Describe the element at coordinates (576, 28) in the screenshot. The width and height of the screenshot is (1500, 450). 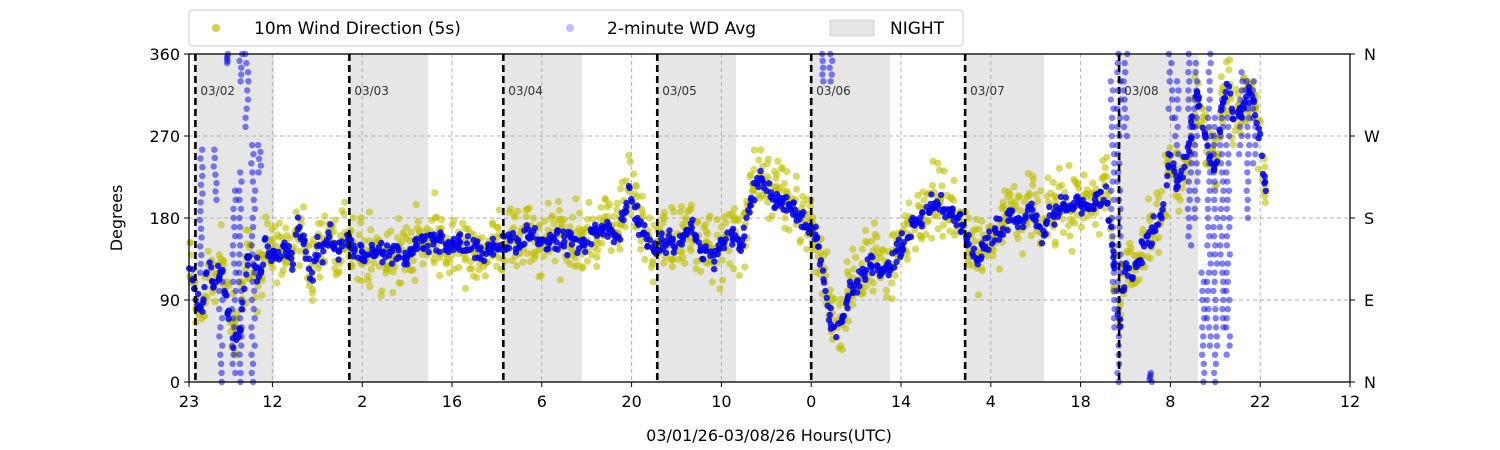
I see `legend-box` at that location.